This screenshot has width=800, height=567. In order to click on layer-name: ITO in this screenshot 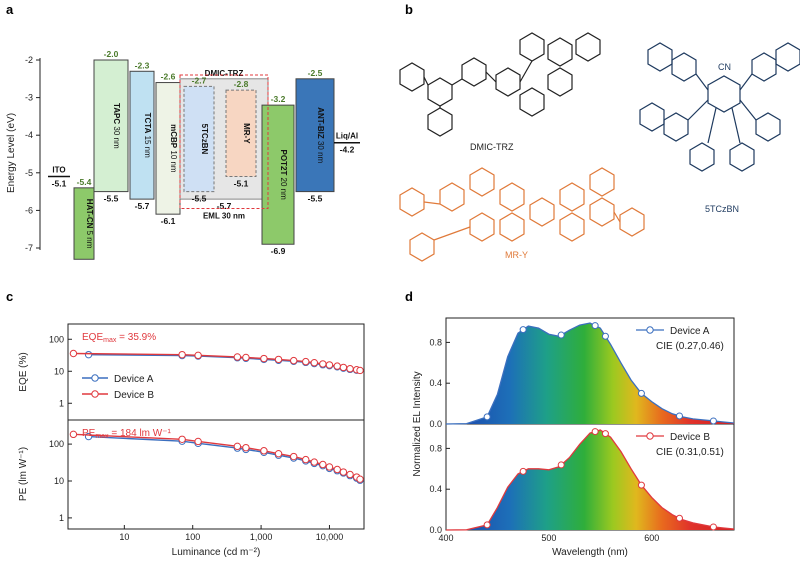, I will do `click(58, 170)`.